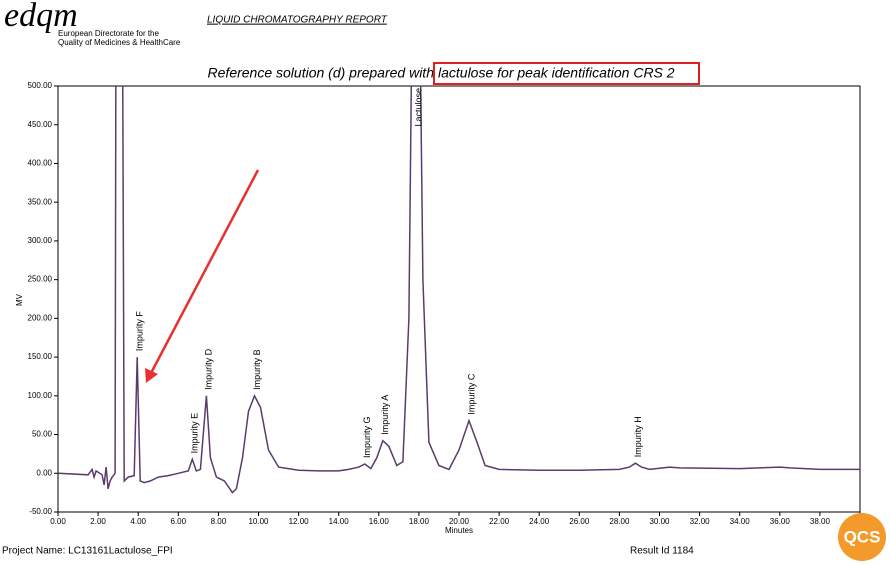  Describe the element at coordinates (638, 436) in the screenshot. I see `peak-label: Impurity H` at that location.